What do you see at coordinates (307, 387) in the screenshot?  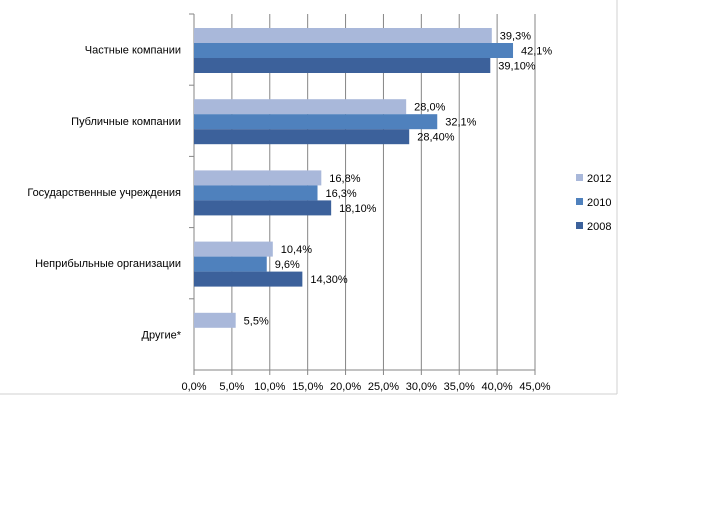 I see `x-tick-label: 15,0%` at bounding box center [307, 387].